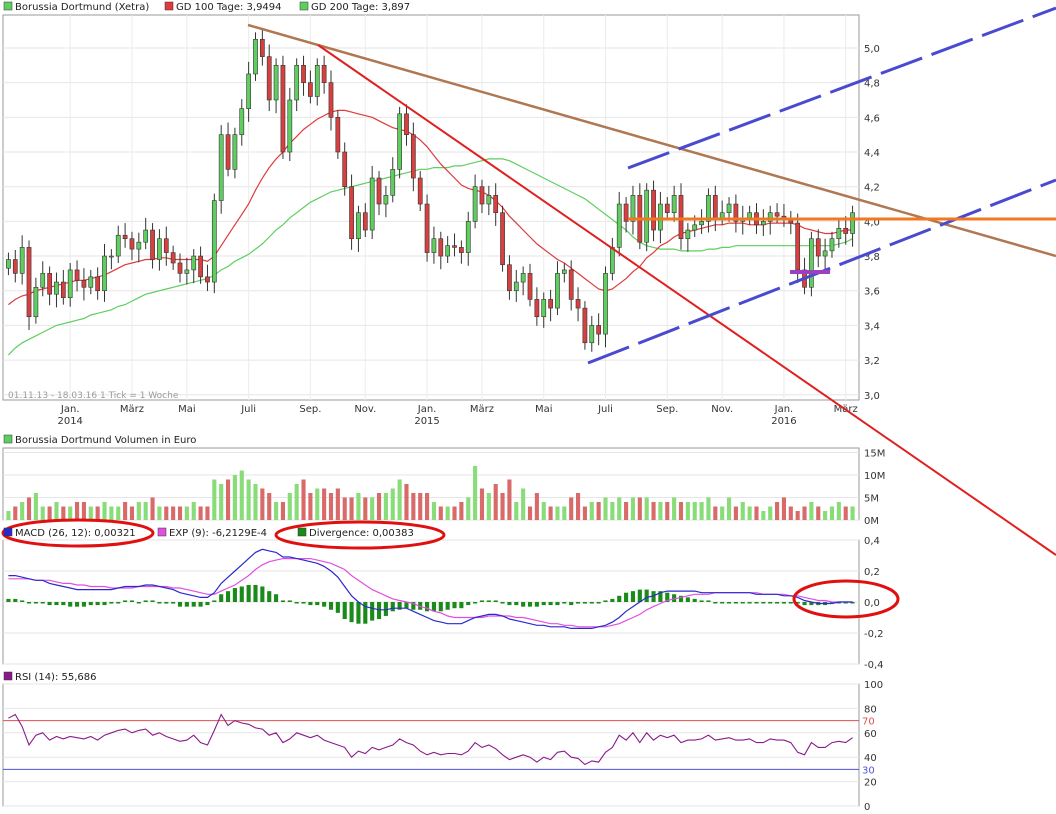  Describe the element at coordinates (105, 440) in the screenshot. I see `legend-volume: Borussia Dortmund Volumen in Euro` at that location.